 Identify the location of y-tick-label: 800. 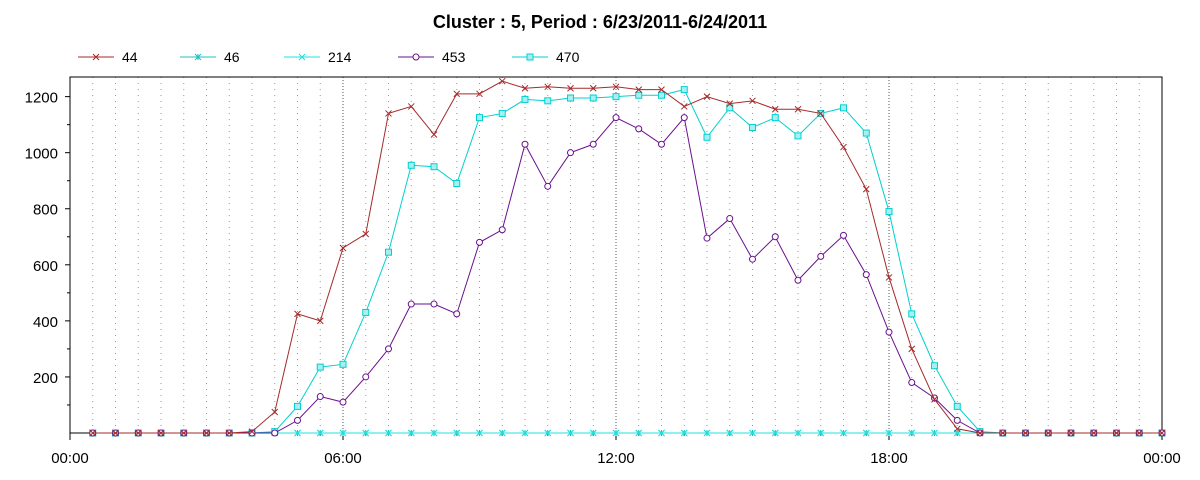
(45, 210).